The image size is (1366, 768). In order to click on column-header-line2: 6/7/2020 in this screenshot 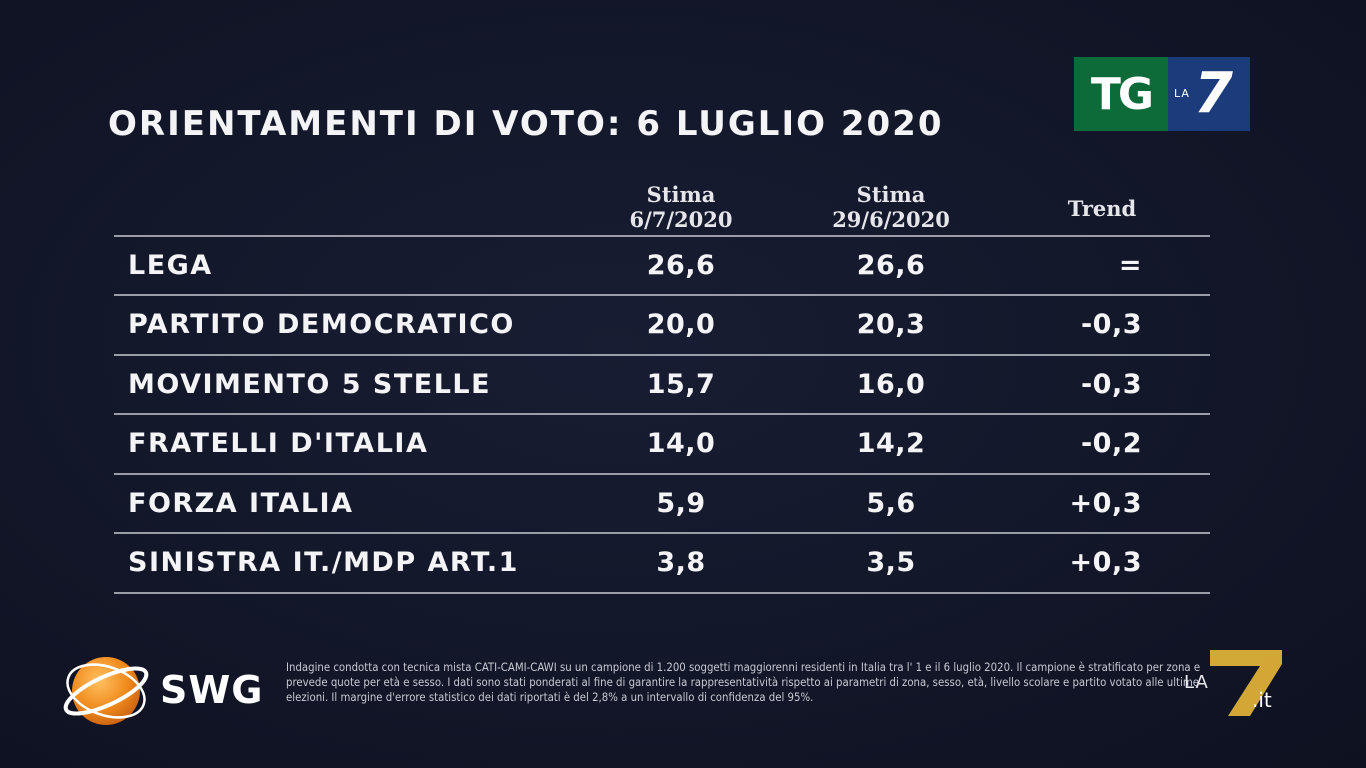, I will do `click(681, 219)`.